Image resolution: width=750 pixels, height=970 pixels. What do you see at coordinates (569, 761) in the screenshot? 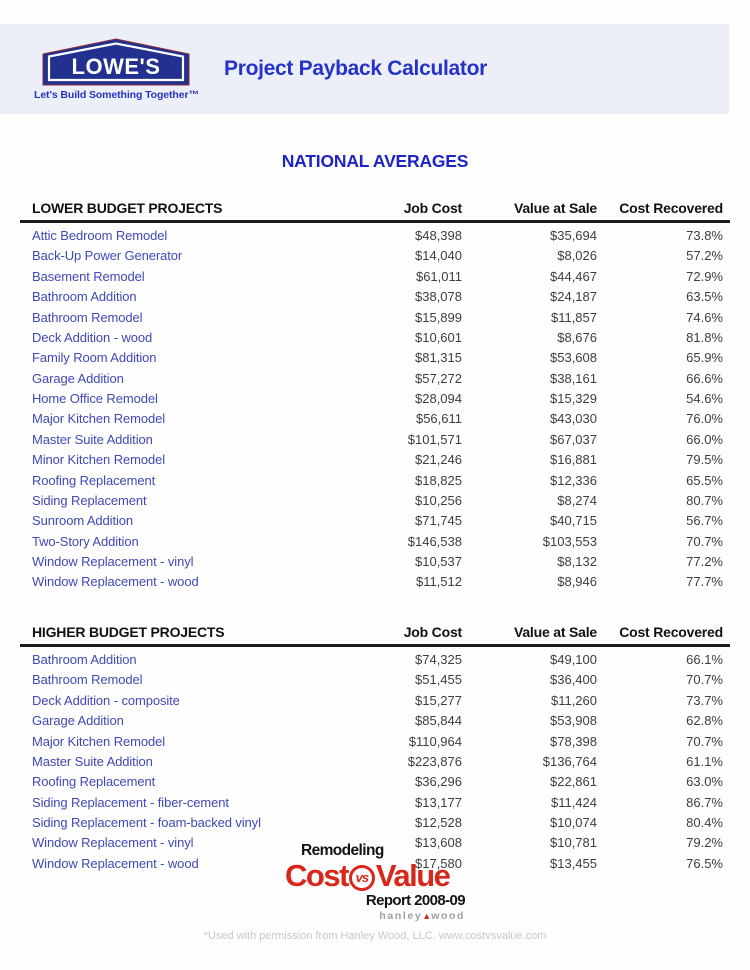
I see `value-cell: $136,764` at bounding box center [569, 761].